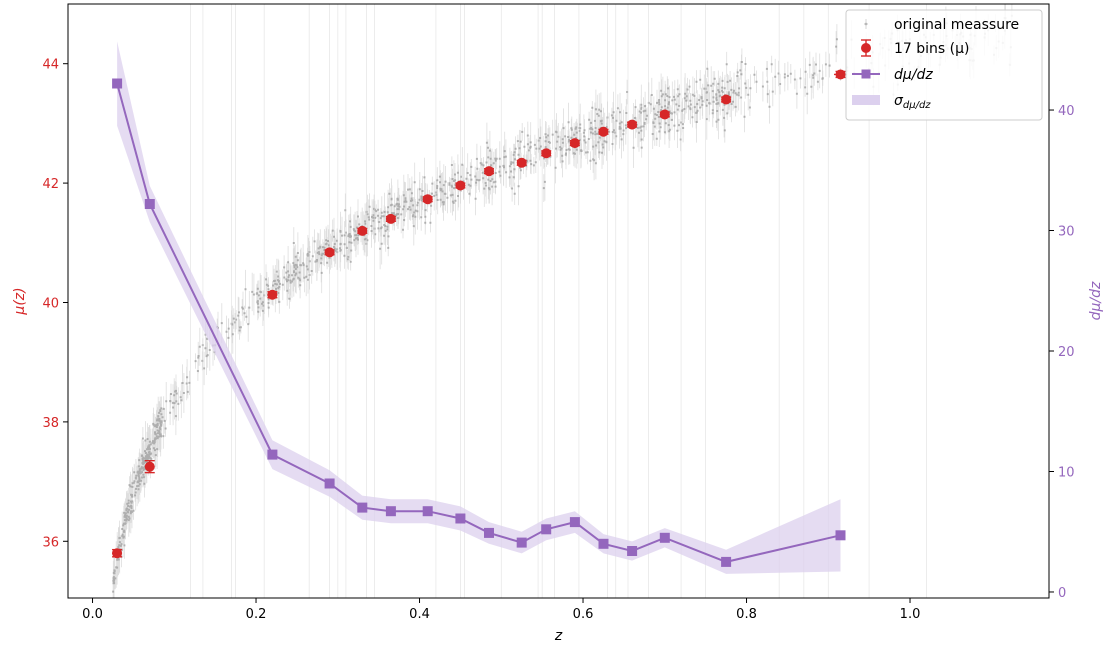  What do you see at coordinates (50, 542) in the screenshot?
I see `y-left-tick-label: 36` at bounding box center [50, 542].